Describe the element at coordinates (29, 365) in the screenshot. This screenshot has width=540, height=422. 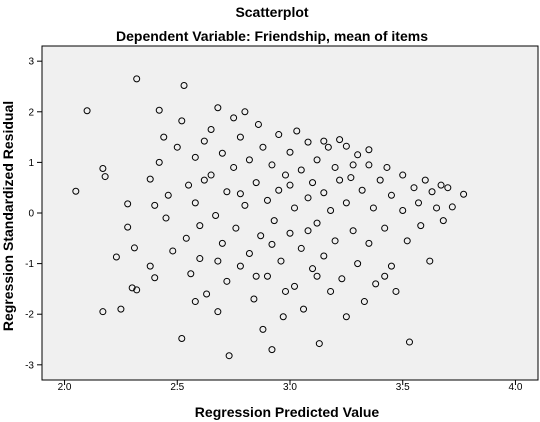
I see `y-tick-label: -3` at that location.